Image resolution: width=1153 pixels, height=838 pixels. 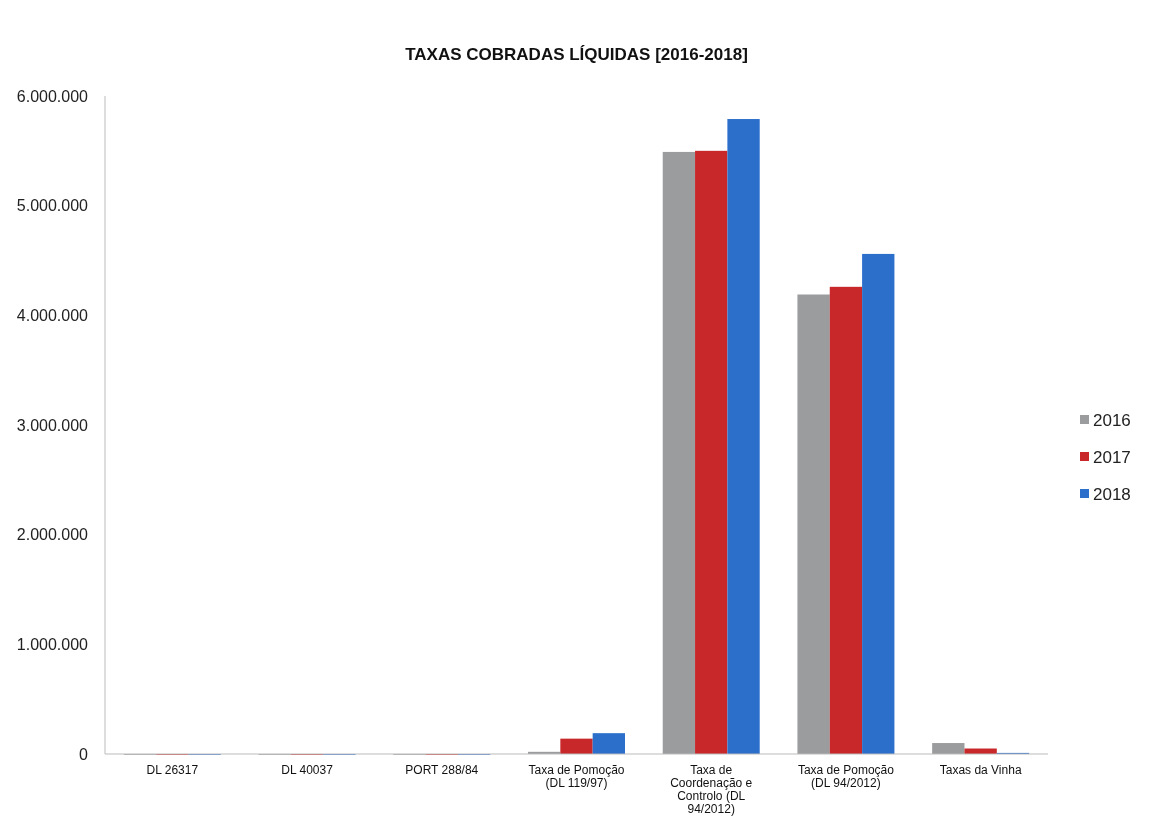 What do you see at coordinates (52, 96) in the screenshot?
I see `y-tick-label: 6.000.000` at bounding box center [52, 96].